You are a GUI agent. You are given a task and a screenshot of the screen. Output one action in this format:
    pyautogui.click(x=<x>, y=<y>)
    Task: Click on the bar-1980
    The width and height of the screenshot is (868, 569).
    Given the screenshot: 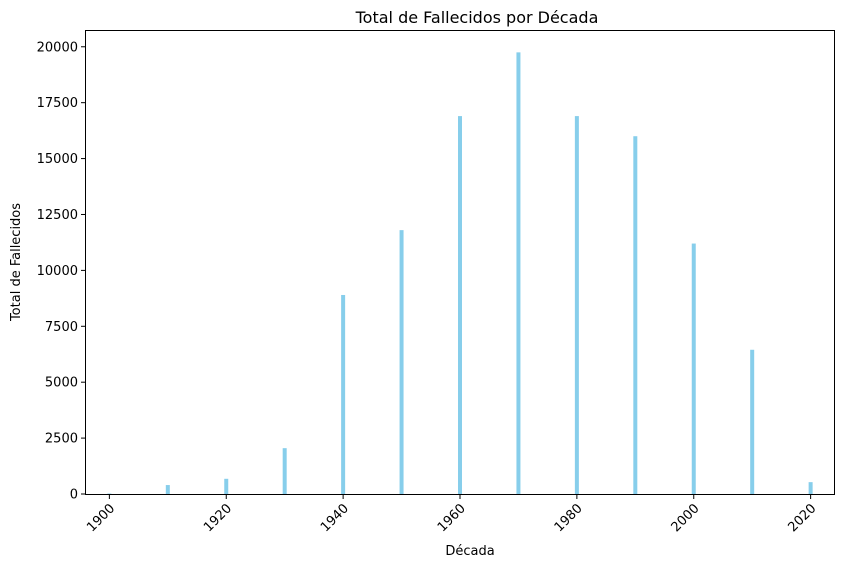 What is the action you would take?
    pyautogui.click(x=576, y=305)
    